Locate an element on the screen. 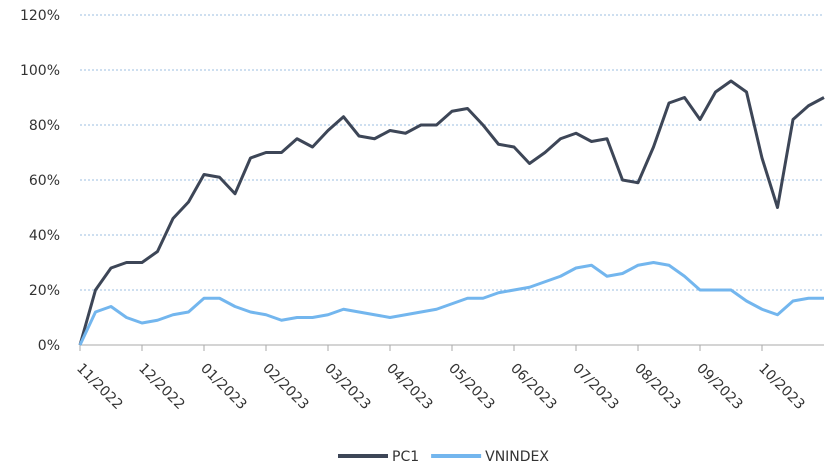 Image resolution: width=826 pixels, height=473 pixels. x-tick-label: 06/2023 is located at coordinates (533, 387).